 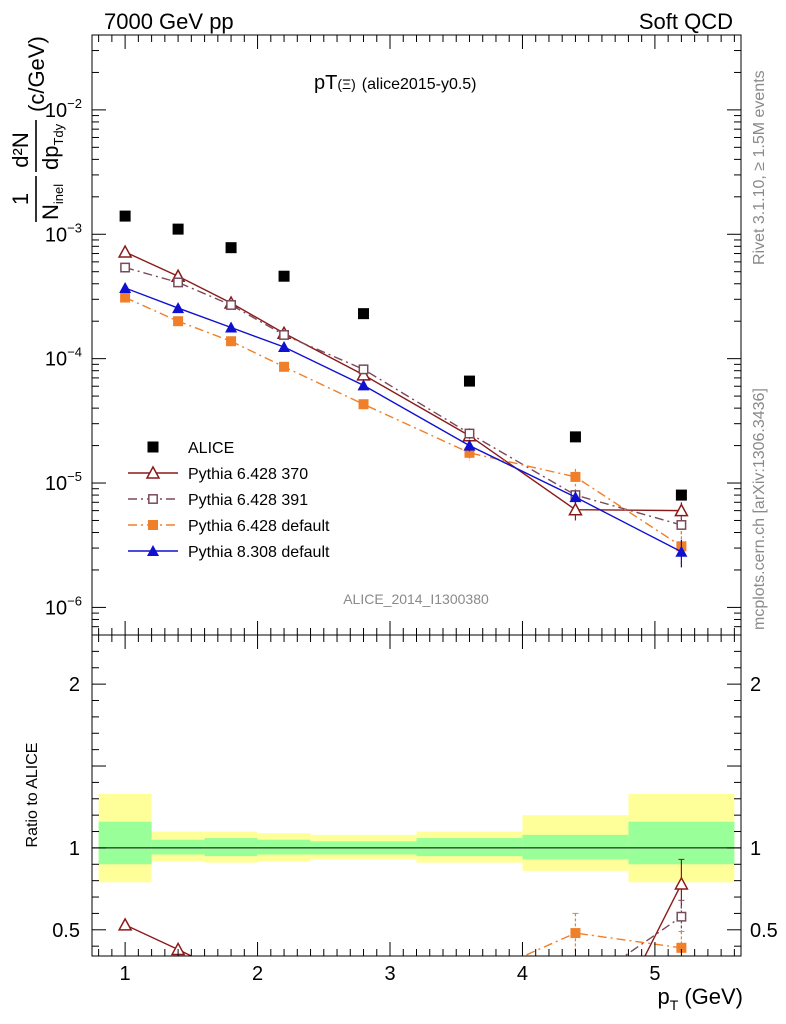 I want to click on ratio-y-axis-label: Ratio to ALICE, so click(x=32, y=795).